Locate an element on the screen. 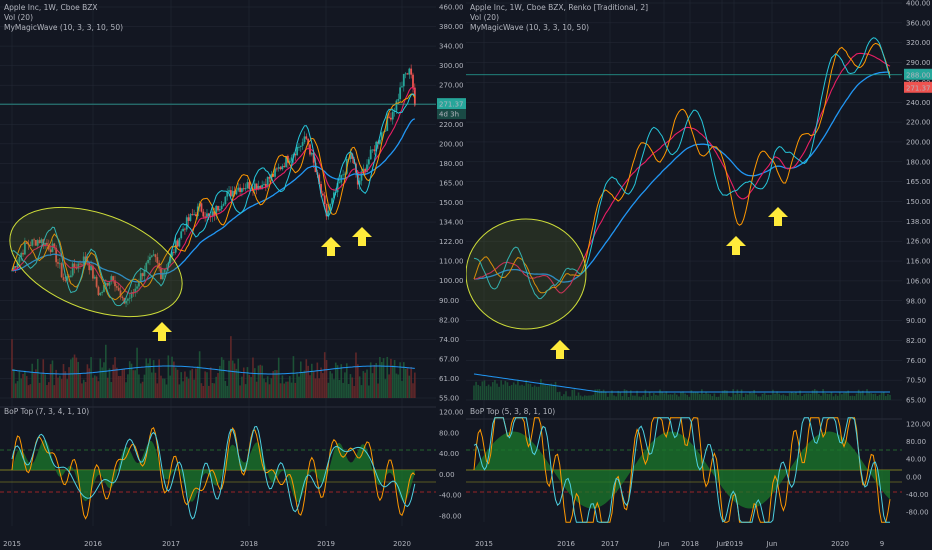 Image resolution: width=932 pixels, height=550 pixels. osc-area is located at coordinates (682, 470).